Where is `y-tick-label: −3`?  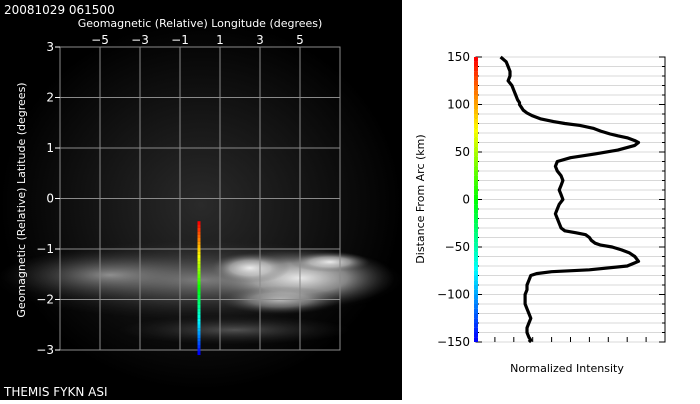
y-tick-label: −3 is located at coordinates (45, 350).